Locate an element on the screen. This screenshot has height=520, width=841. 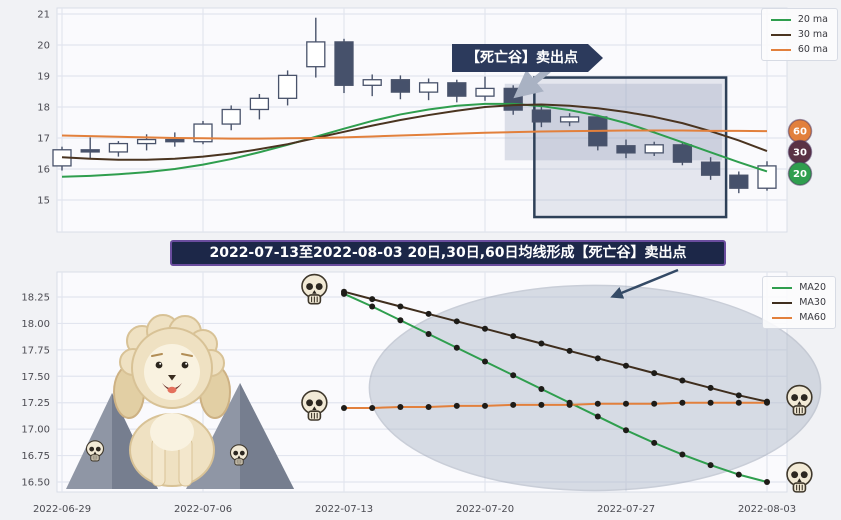
legend-item: 60 ma is located at coordinates (799, 49).